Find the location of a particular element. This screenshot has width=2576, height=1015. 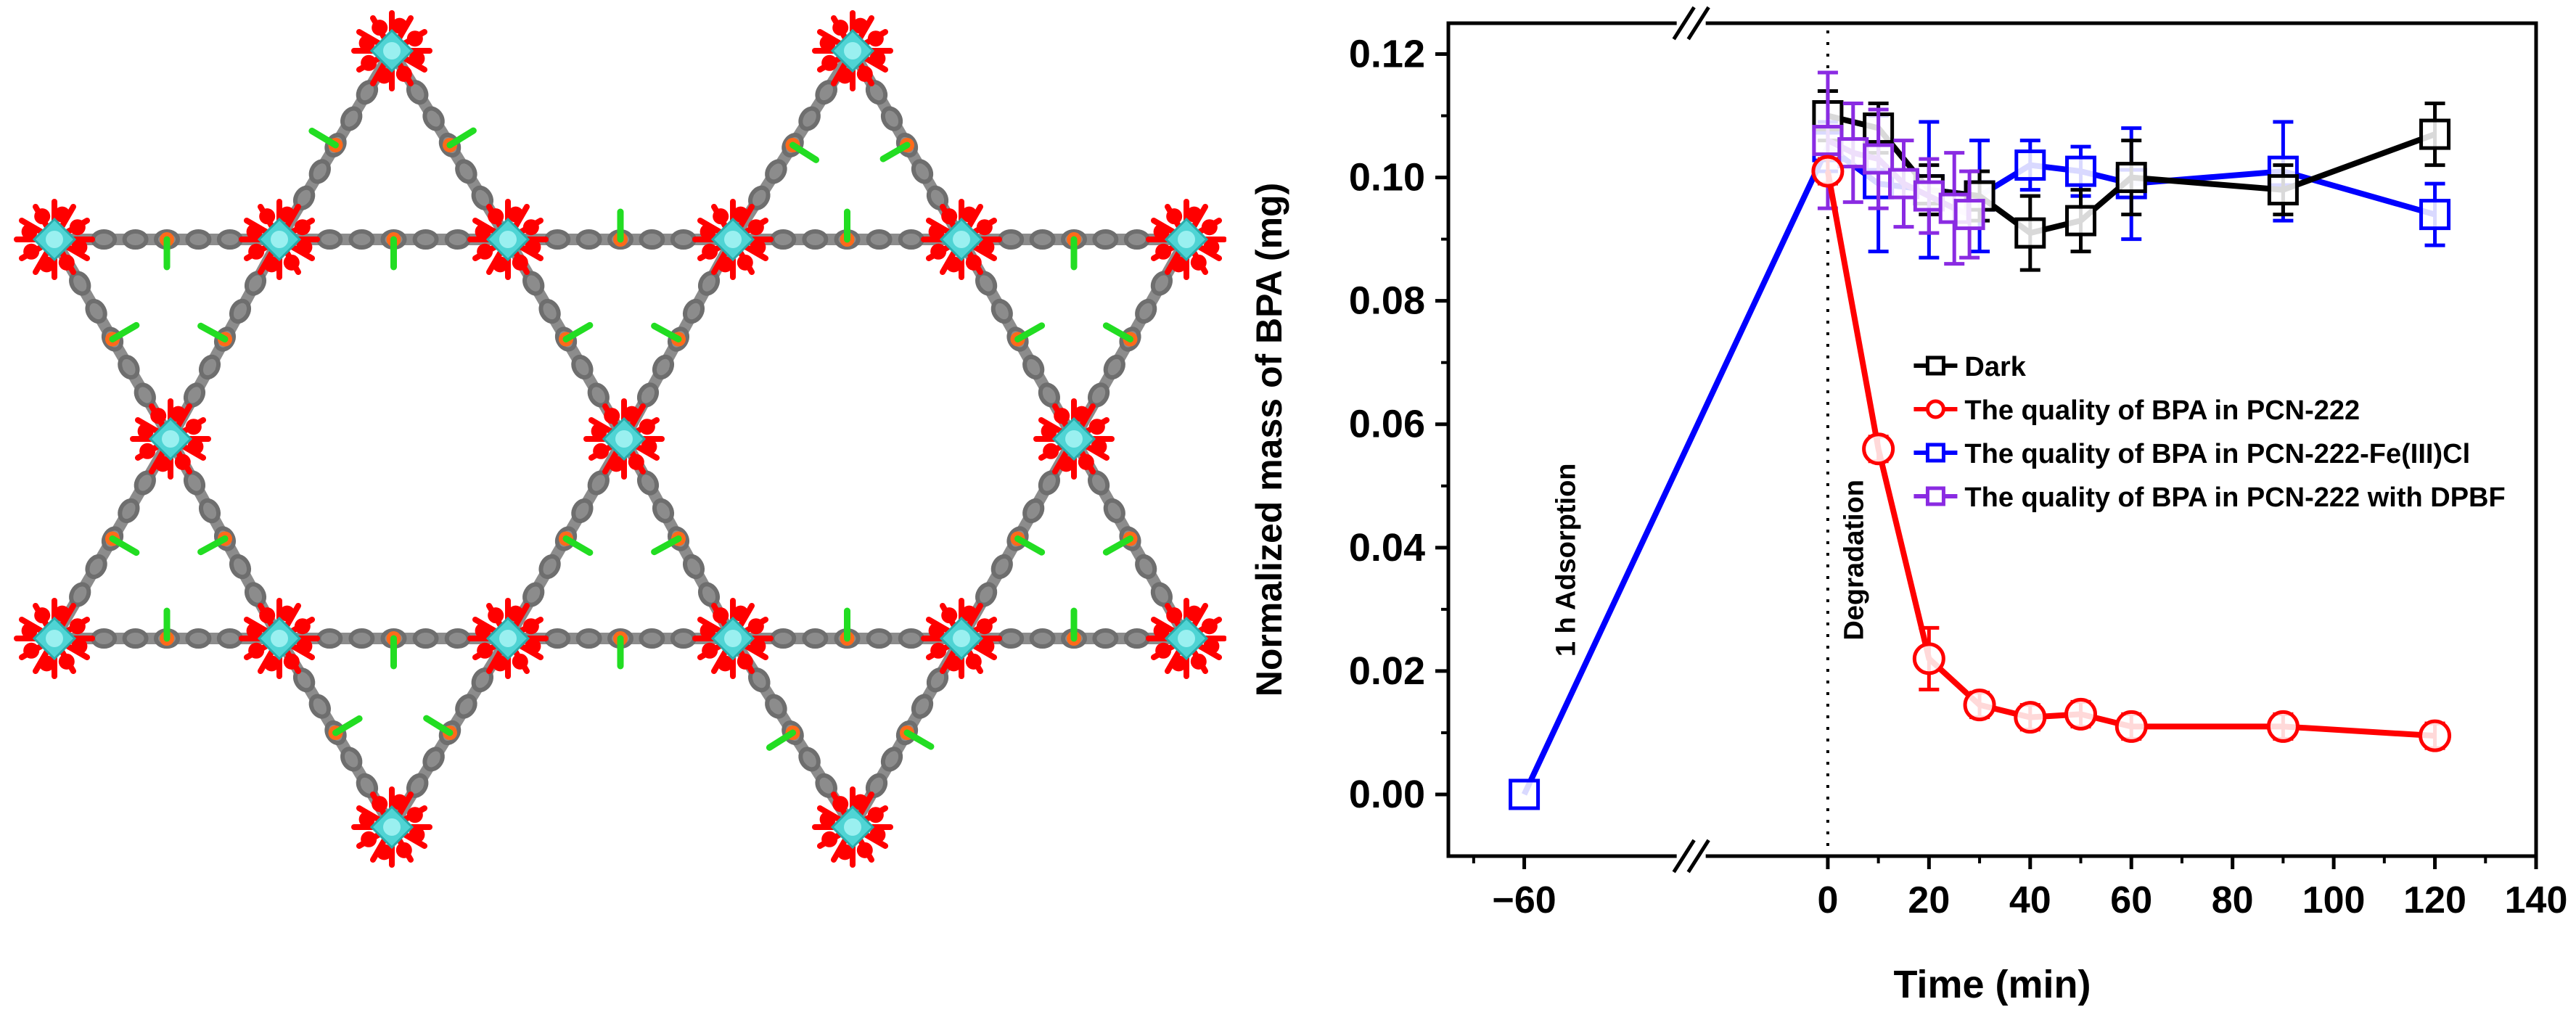

y-tick-label: 0.00 is located at coordinates (1387, 795).